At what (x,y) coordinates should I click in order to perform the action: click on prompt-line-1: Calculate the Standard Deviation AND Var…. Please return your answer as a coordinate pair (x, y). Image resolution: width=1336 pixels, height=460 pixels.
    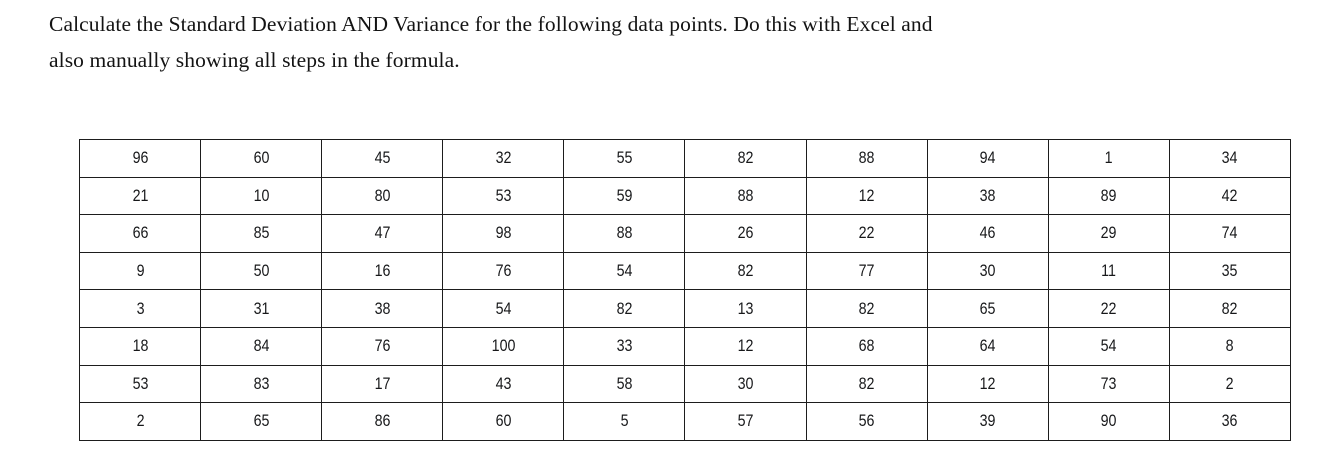
    Looking at the image, I should click on (491, 24).